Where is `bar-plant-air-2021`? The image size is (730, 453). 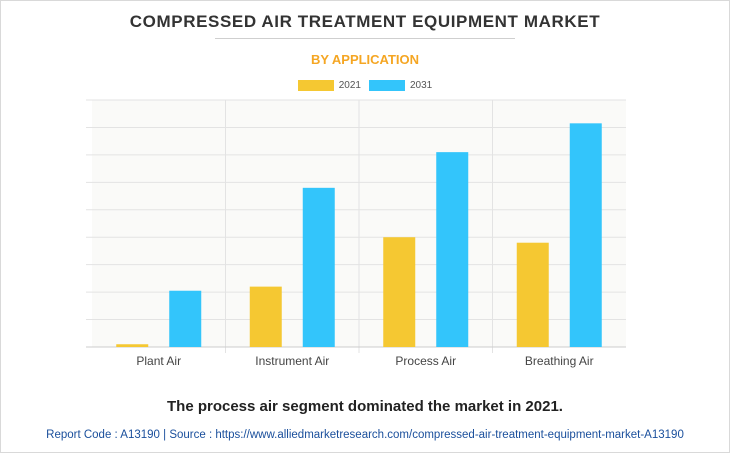 bar-plant-air-2021 is located at coordinates (132, 345).